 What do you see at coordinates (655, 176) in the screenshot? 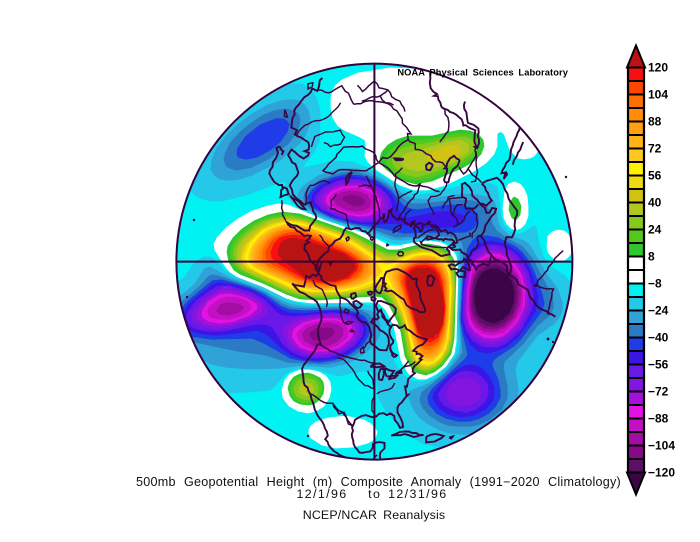
I see `svg-text: 56` at bounding box center [655, 176].